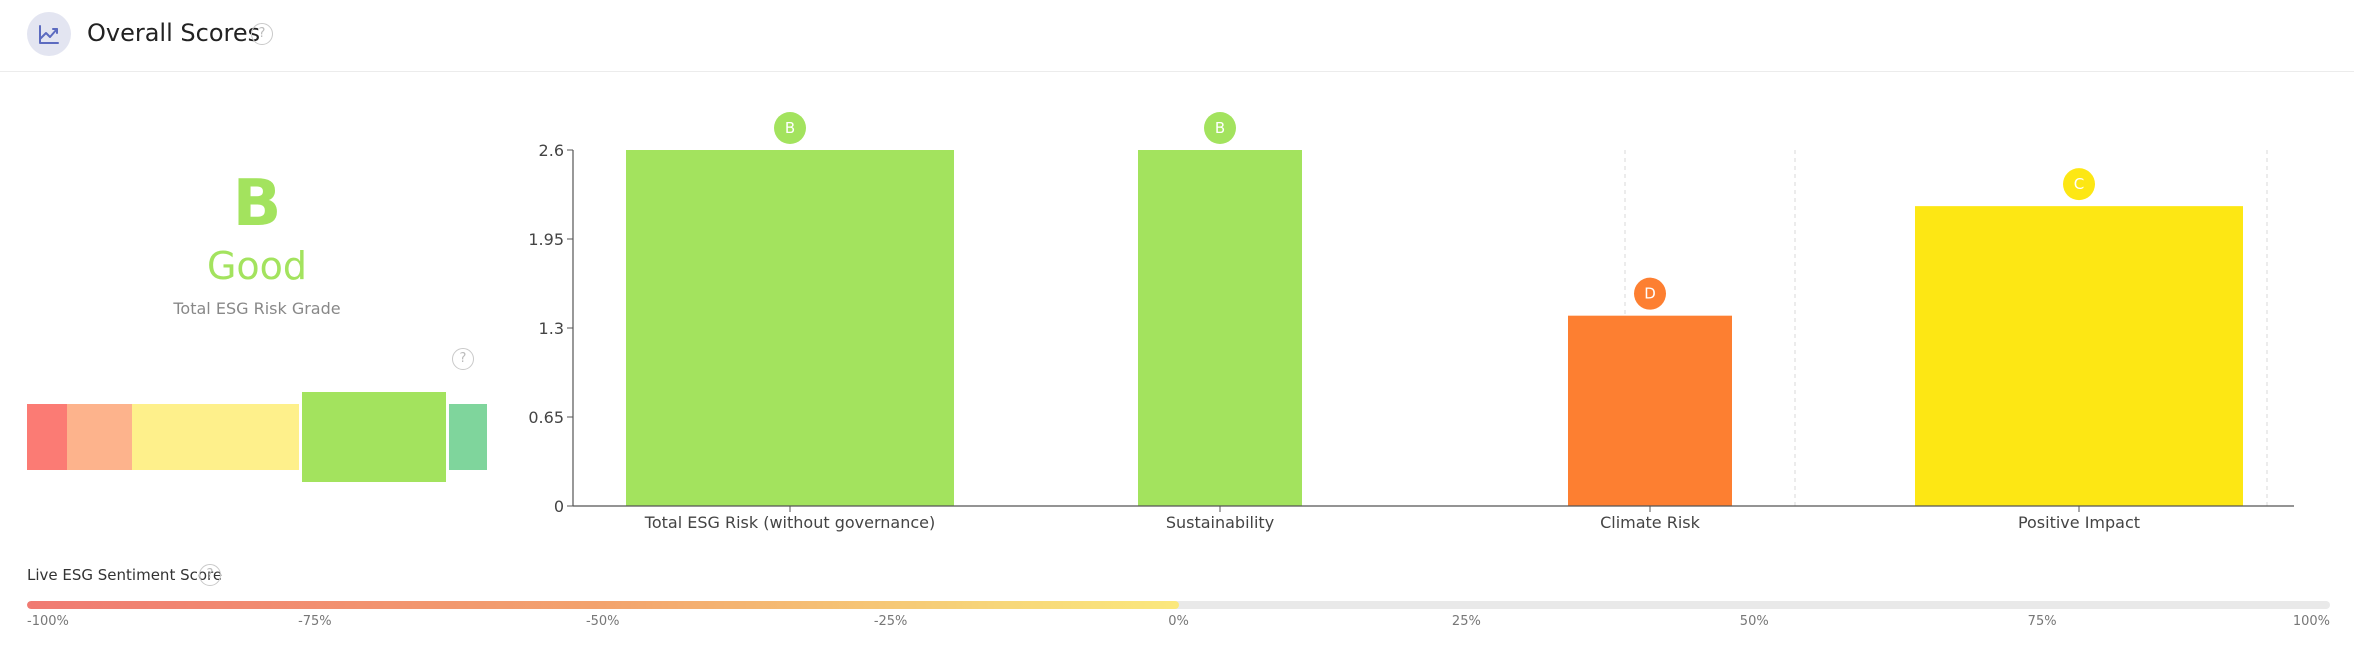 Image resolution: width=2354 pixels, height=661 pixels. Describe the element at coordinates (603, 605) in the screenshot. I see `sentiment-bar-fill` at that location.